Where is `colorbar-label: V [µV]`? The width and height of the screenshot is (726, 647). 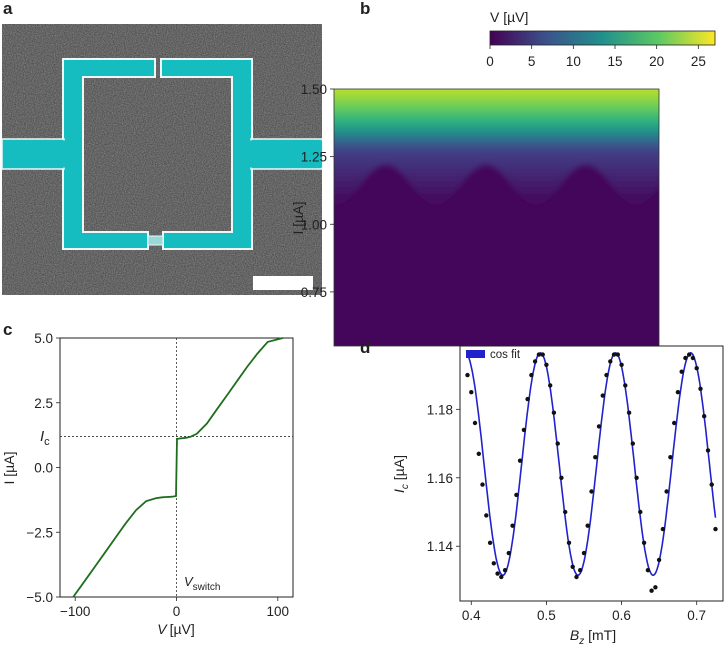
colorbar-label: V [µV] is located at coordinates (509, 17).